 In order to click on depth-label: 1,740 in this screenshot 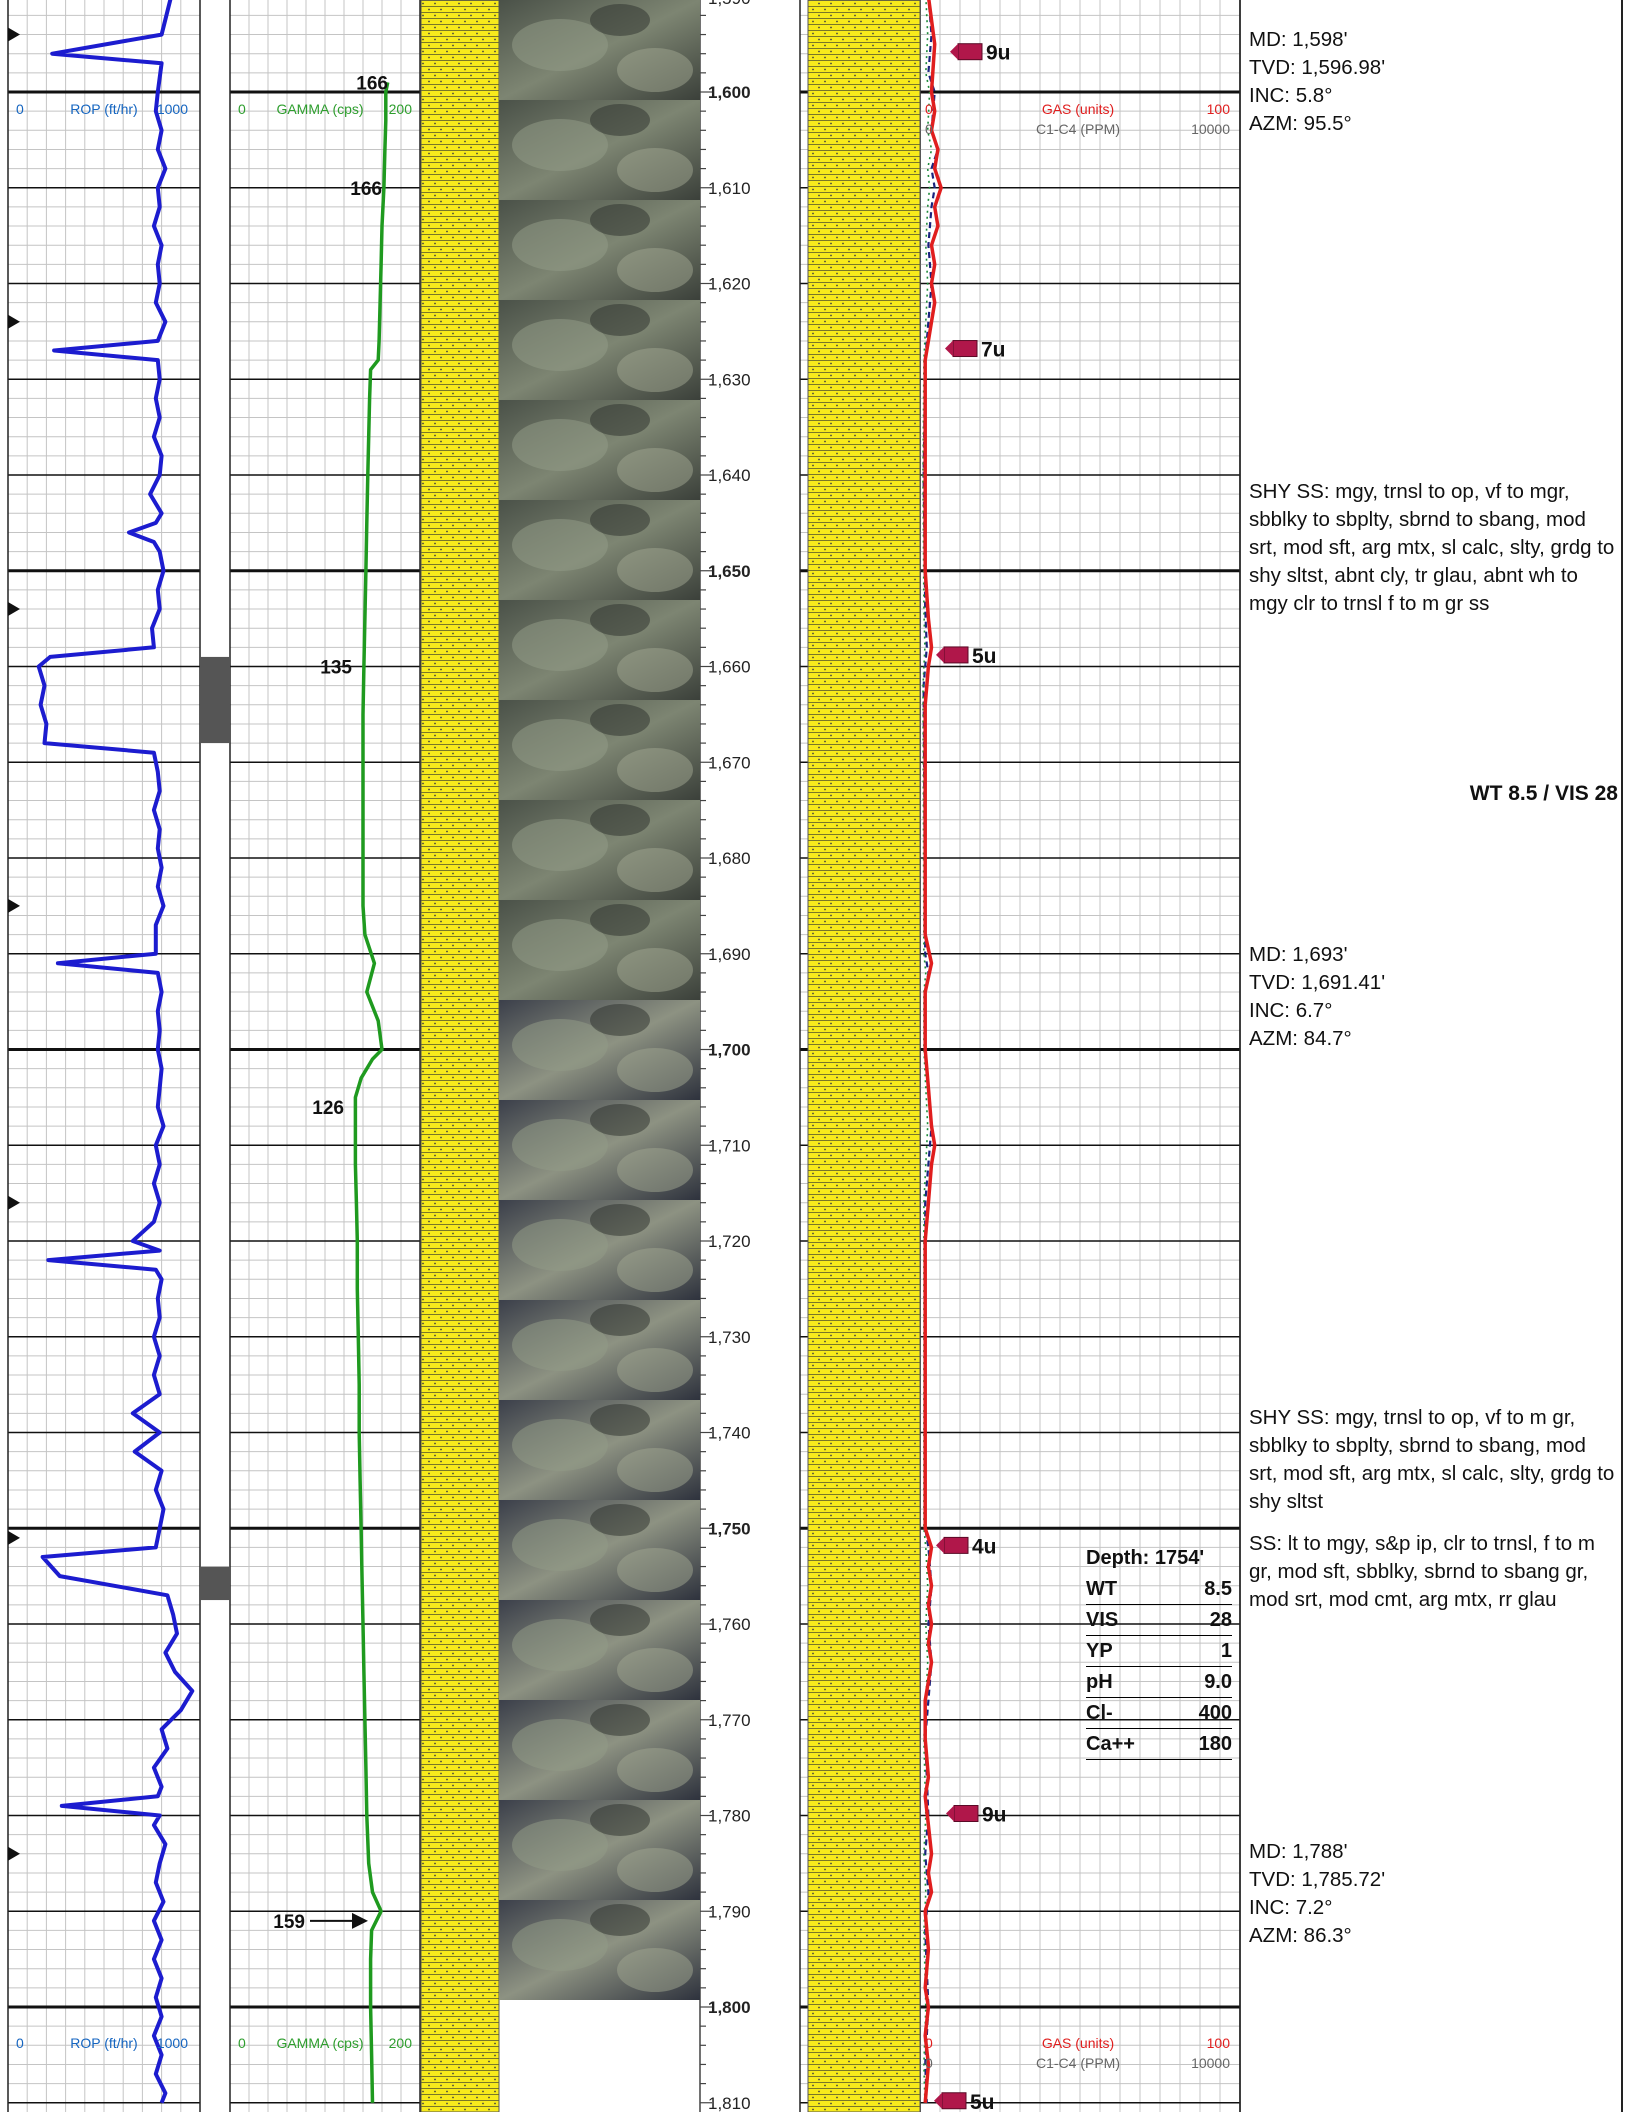, I will do `click(729, 1433)`.